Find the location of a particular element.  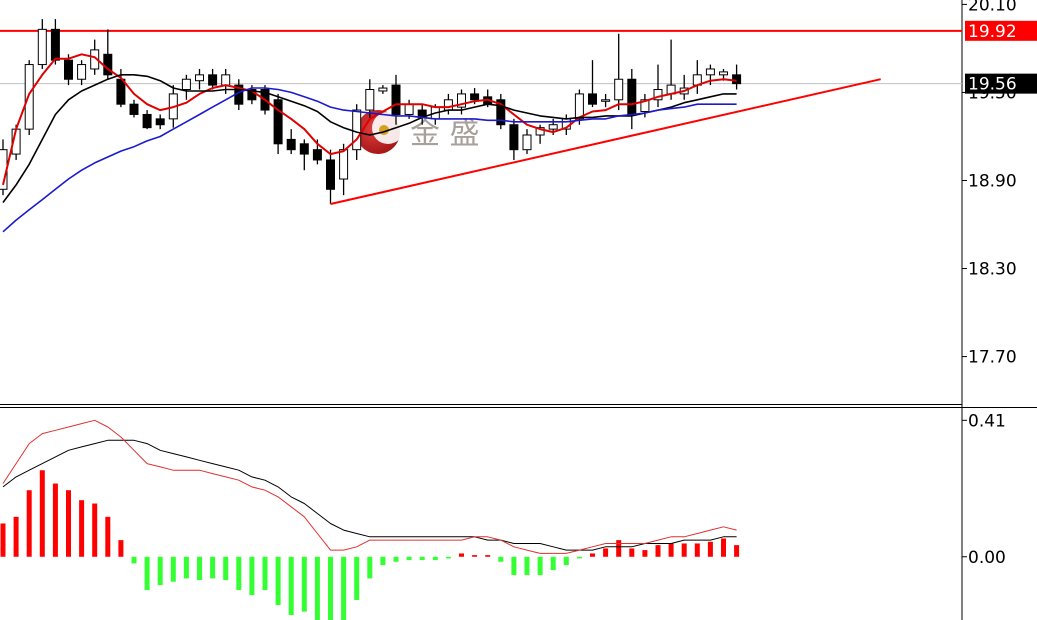

y-tick-label: 17.70 is located at coordinates (992, 358).